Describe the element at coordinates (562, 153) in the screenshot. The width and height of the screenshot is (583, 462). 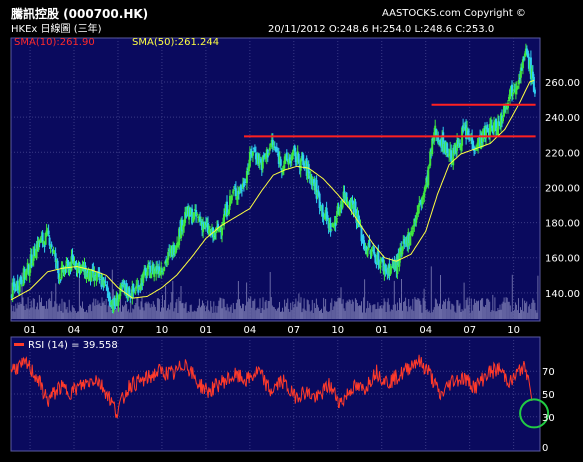
I see `price-tick-label: 220.00` at that location.